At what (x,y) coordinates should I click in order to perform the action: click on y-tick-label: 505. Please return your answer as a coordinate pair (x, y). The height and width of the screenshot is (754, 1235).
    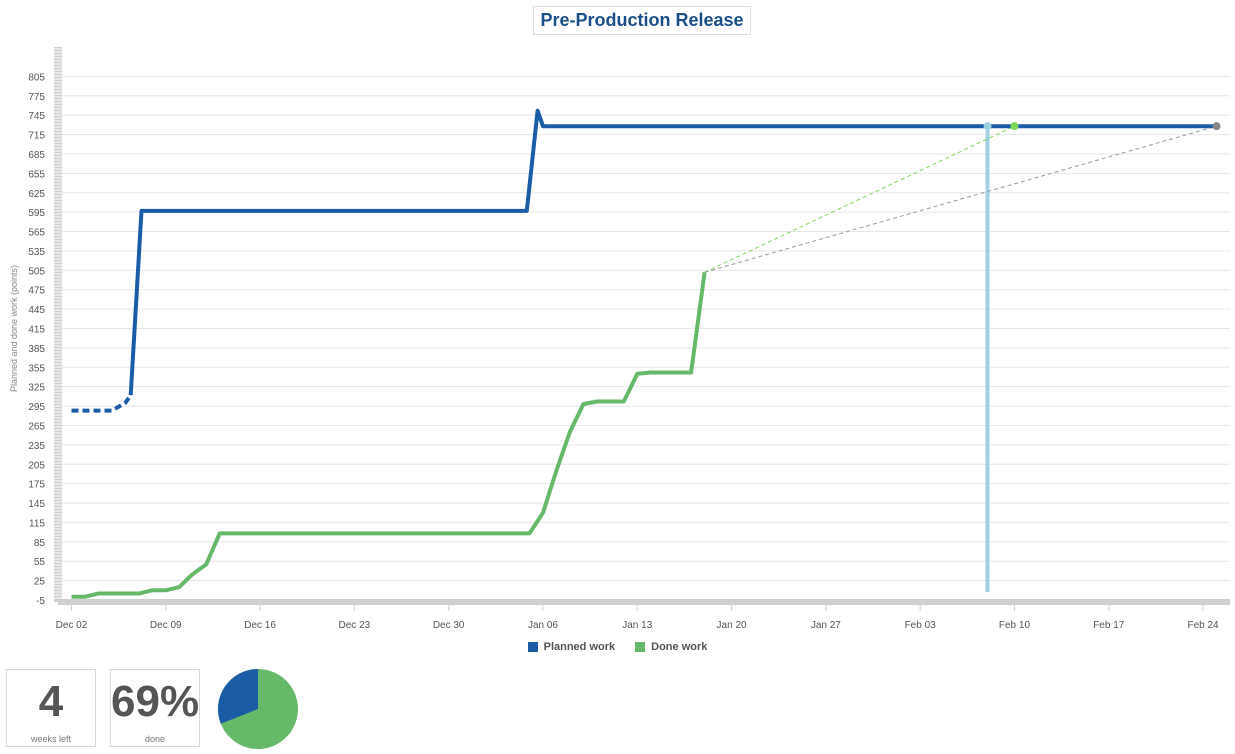
    Looking at the image, I should click on (36, 271).